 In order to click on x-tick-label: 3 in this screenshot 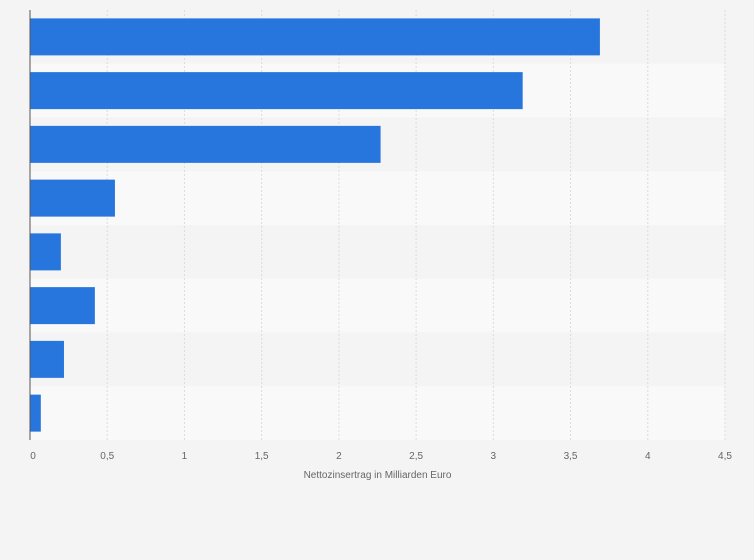, I will do `click(494, 456)`.